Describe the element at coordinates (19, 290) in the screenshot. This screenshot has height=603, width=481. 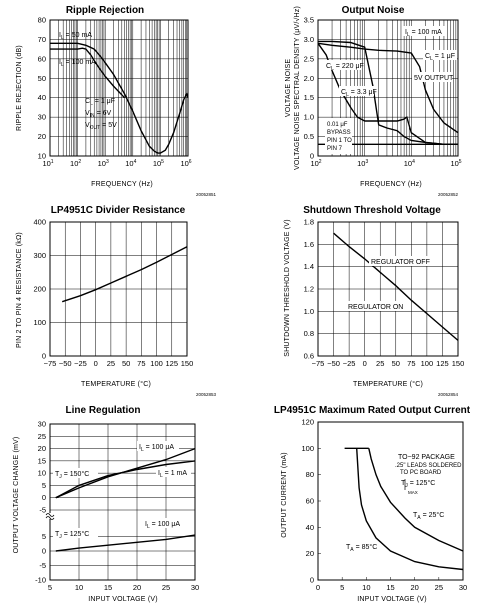
I see `y-axis-label: PIN 2 TO PIN 4 RESISTANCE (kΩ)` at that location.